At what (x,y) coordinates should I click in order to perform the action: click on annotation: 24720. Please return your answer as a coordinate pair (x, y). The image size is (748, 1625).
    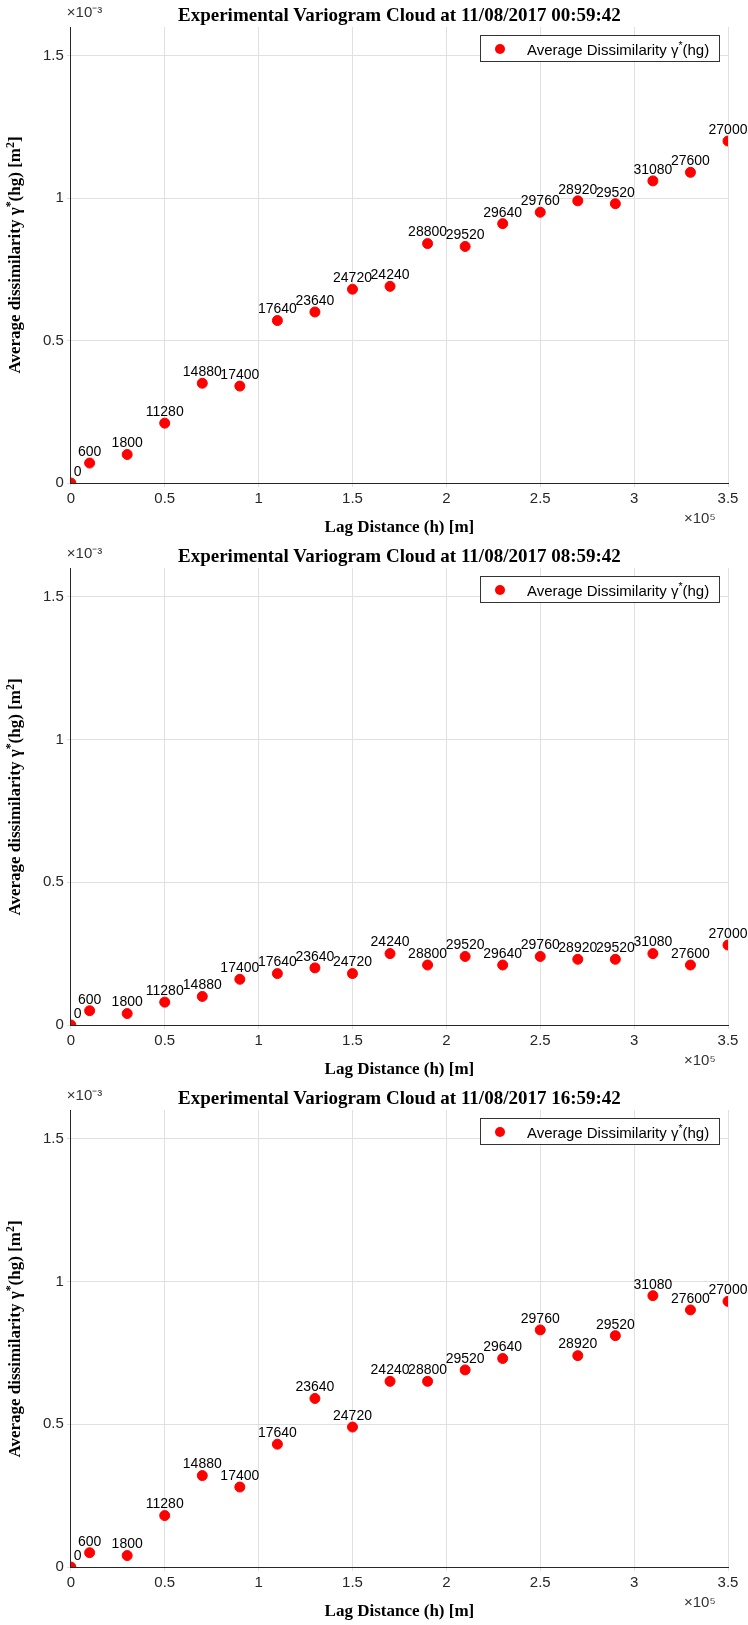
    Looking at the image, I should click on (353, 961).